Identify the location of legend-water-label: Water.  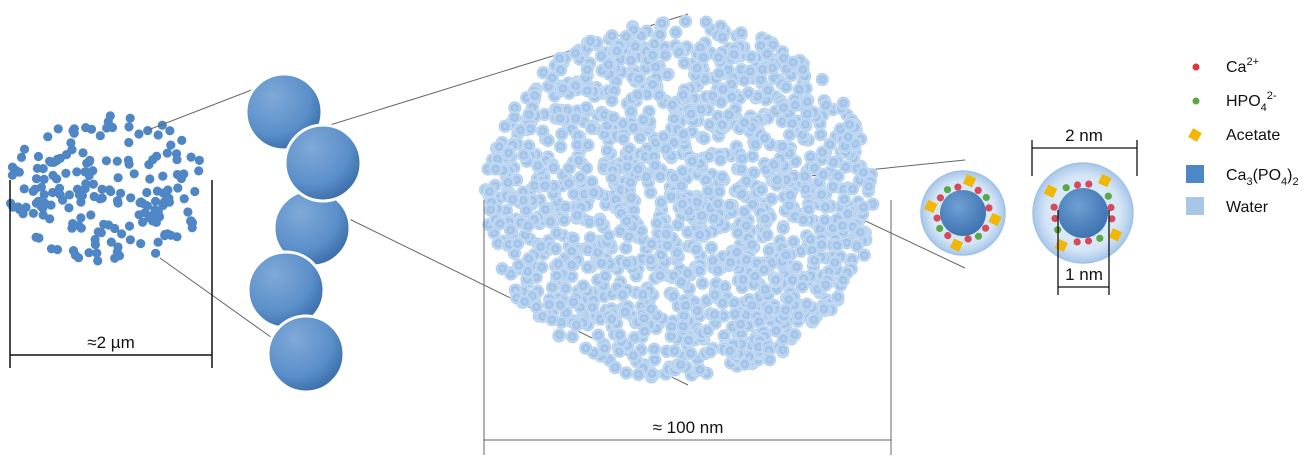
(1247, 207).